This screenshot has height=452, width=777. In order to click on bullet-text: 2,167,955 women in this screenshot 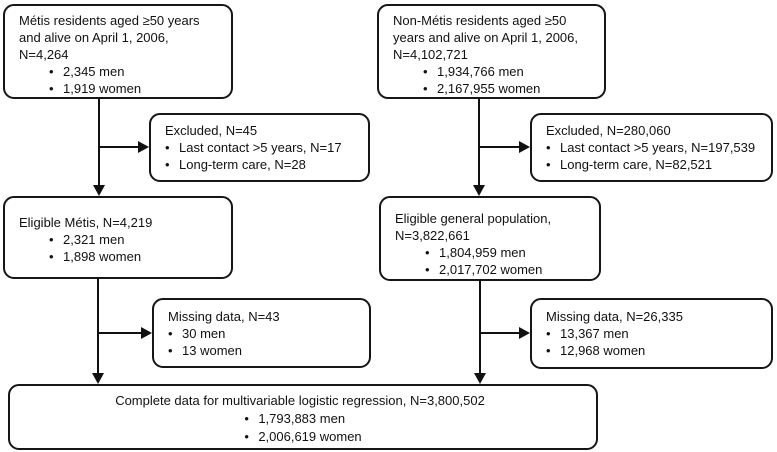, I will do `click(489, 88)`.